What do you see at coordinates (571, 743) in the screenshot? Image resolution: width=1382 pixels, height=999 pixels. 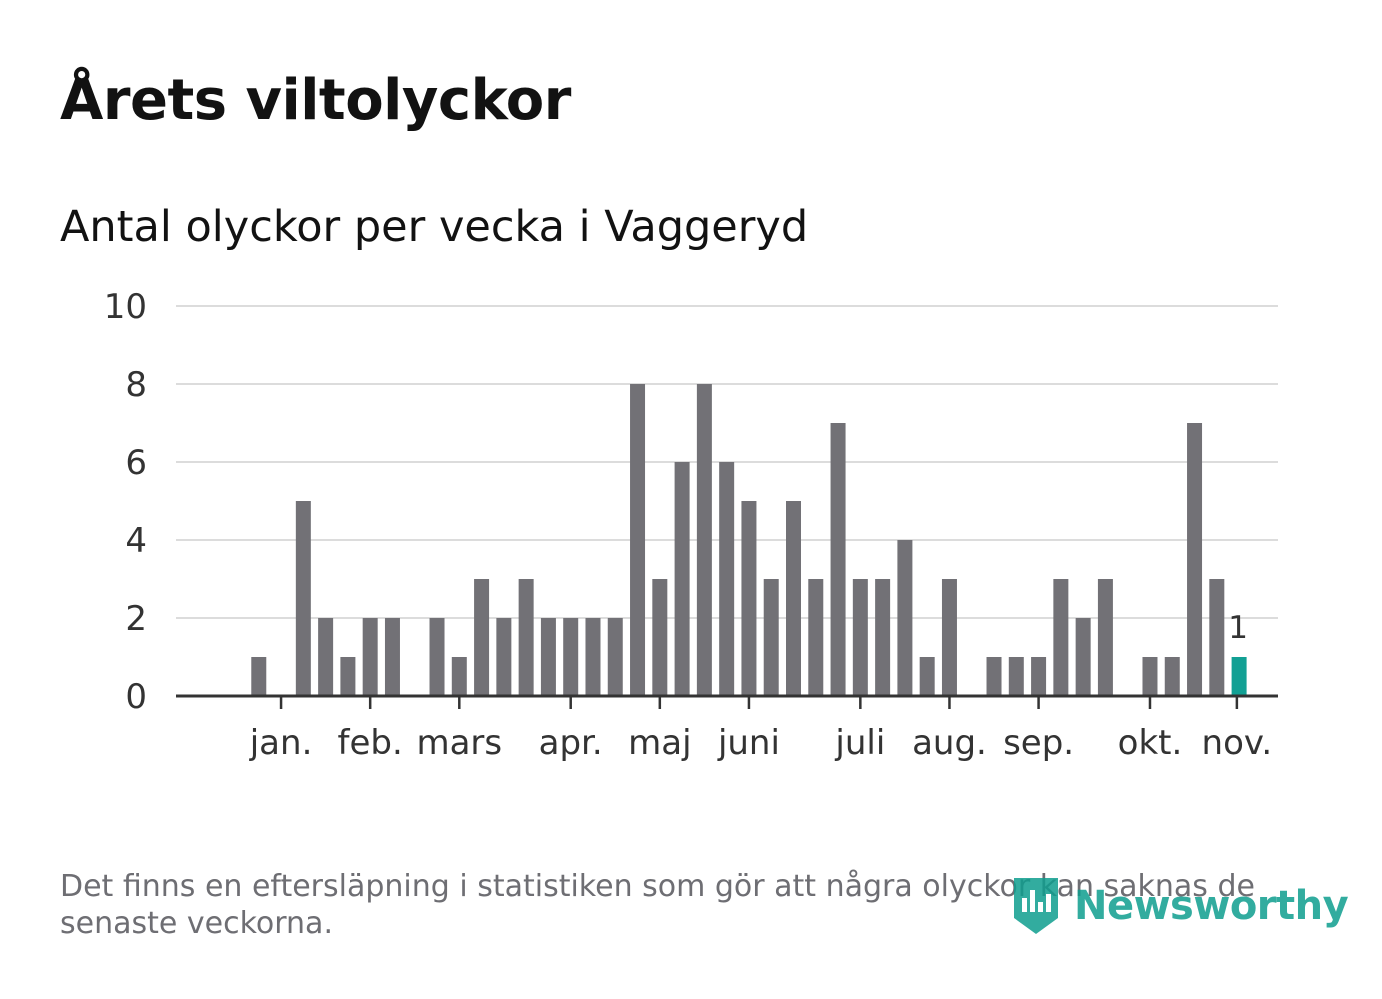 I see `x-tick-label: apr.` at bounding box center [571, 743].